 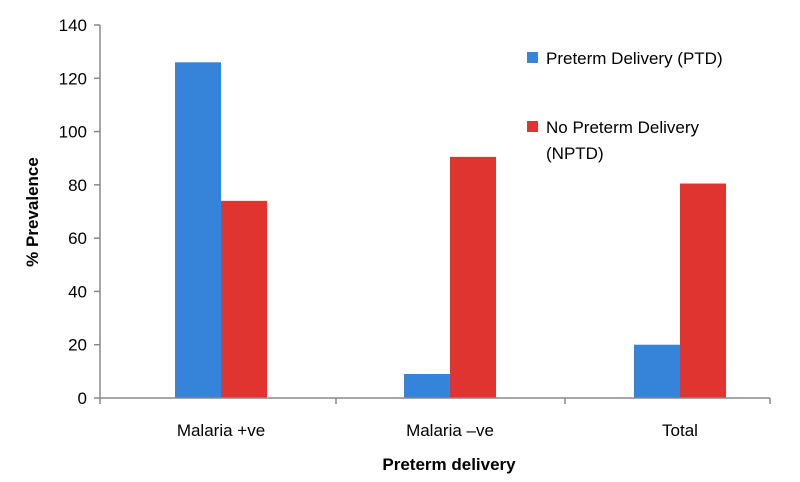 What do you see at coordinates (532, 126) in the screenshot?
I see `legend-swatch-nptd` at bounding box center [532, 126].